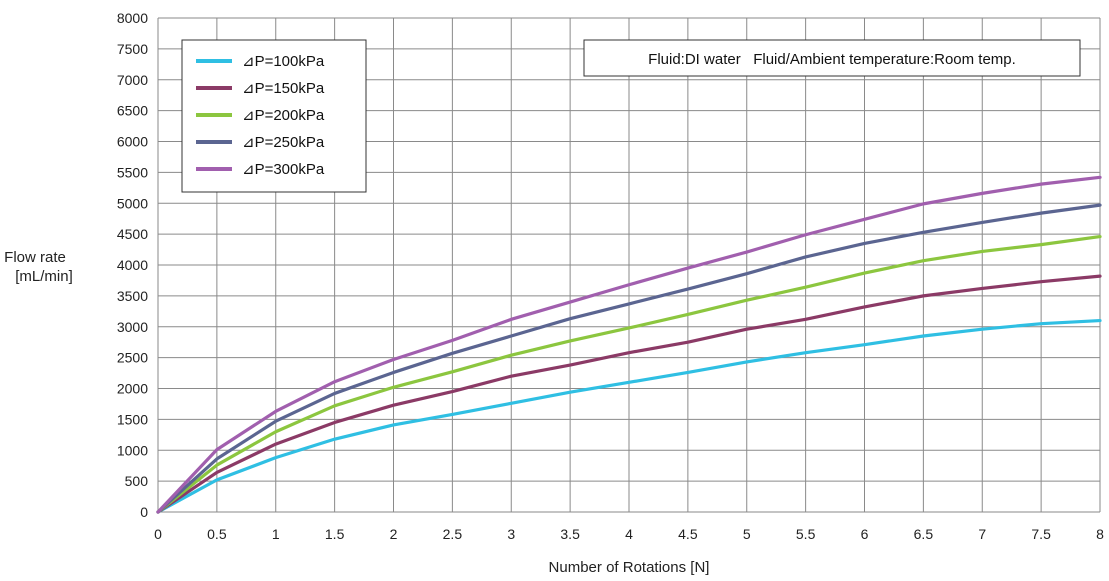  Describe the element at coordinates (283, 169) in the screenshot. I see `legend-label-4: ⊿P=300kPa` at that location.